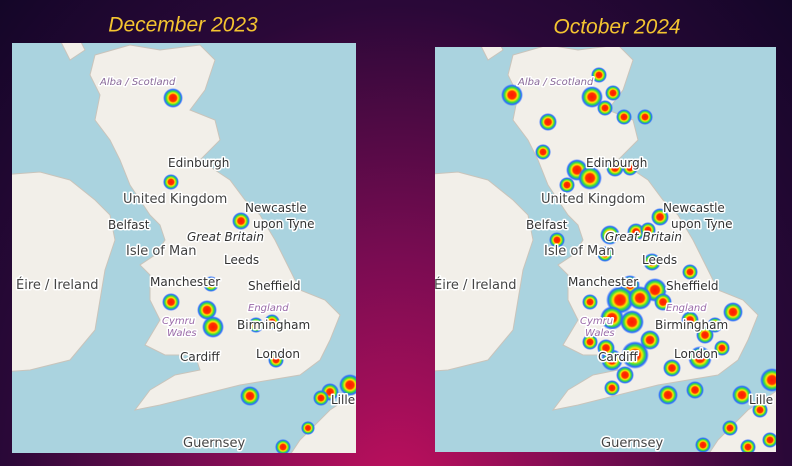 This screenshot has height=466, width=792. What do you see at coordinates (616, 27) in the screenshot?
I see `panel-title: October 2024` at bounding box center [616, 27].